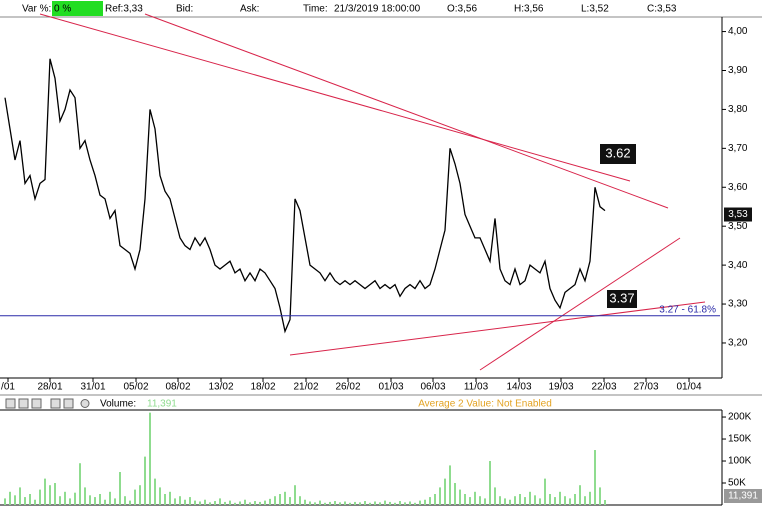 This screenshot has width=762, height=509. I want to click on x-tick-label: 06/03, so click(432, 387).